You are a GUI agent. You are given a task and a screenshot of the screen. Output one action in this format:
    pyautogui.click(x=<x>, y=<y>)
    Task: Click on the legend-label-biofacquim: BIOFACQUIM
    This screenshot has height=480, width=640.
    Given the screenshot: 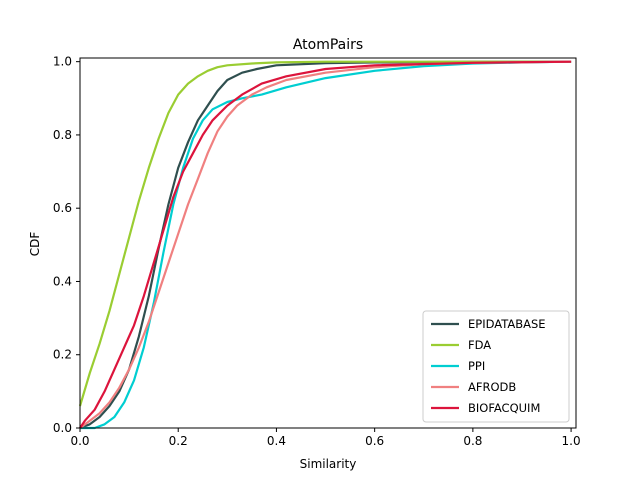 What is the action you would take?
    pyautogui.click(x=504, y=408)
    